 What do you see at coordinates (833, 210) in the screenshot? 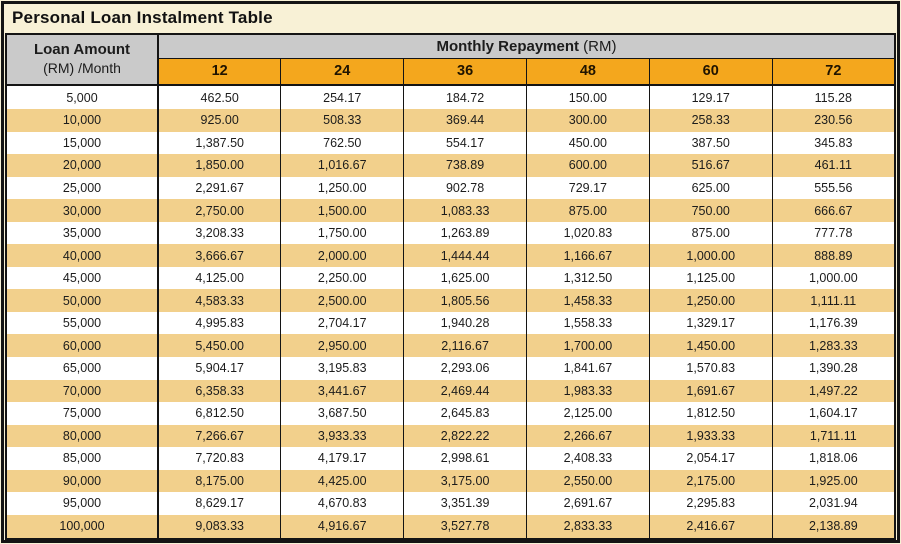
I see `repayment-cell: 666.67` at bounding box center [833, 210].